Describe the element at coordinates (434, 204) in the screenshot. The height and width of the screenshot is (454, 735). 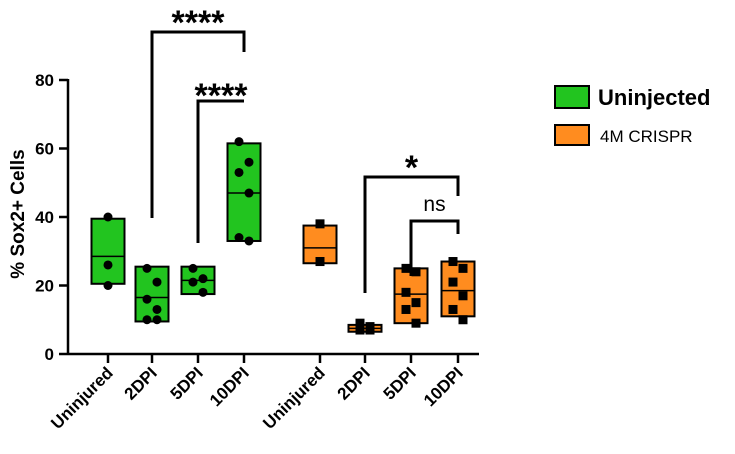
I see `significance-label: ns` at that location.